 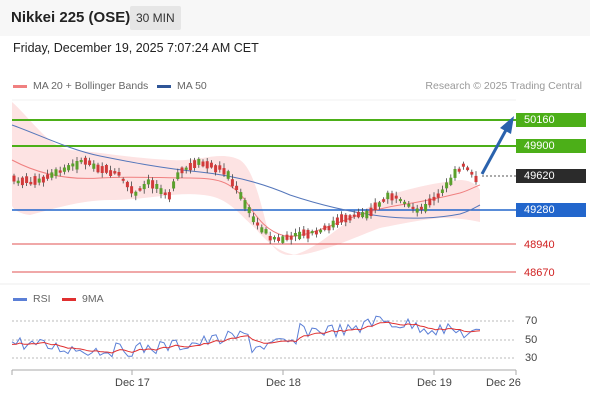 What do you see at coordinates (132, 383) in the screenshot?
I see `x-label-dec17: Dec 17` at bounding box center [132, 383].